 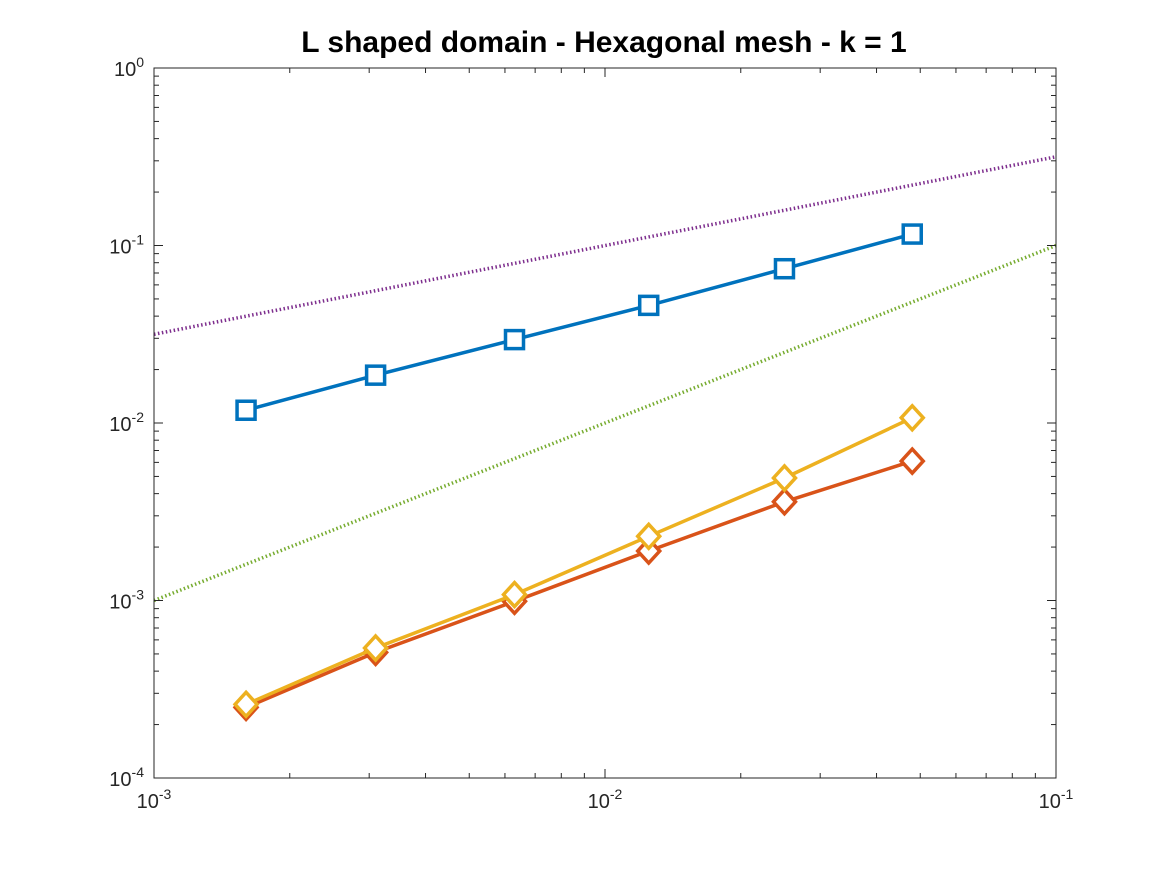 What do you see at coordinates (126, 422) in the screenshot?
I see `y-tick-label: 10⁻²` at bounding box center [126, 422].